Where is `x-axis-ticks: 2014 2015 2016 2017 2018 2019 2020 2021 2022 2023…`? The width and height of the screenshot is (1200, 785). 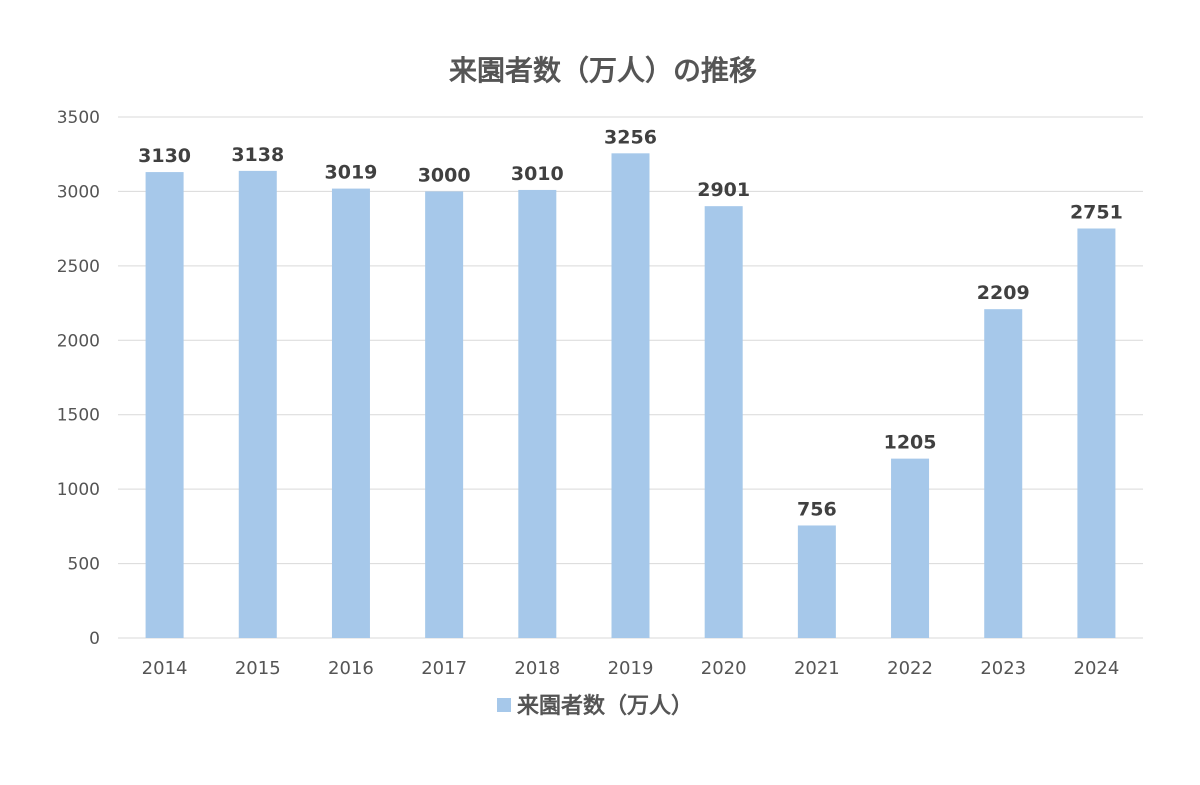 x-axis-ticks: 2014 2015 2016 2017 2018 2019 2020 2021 2022 2023… is located at coordinates (631, 668).